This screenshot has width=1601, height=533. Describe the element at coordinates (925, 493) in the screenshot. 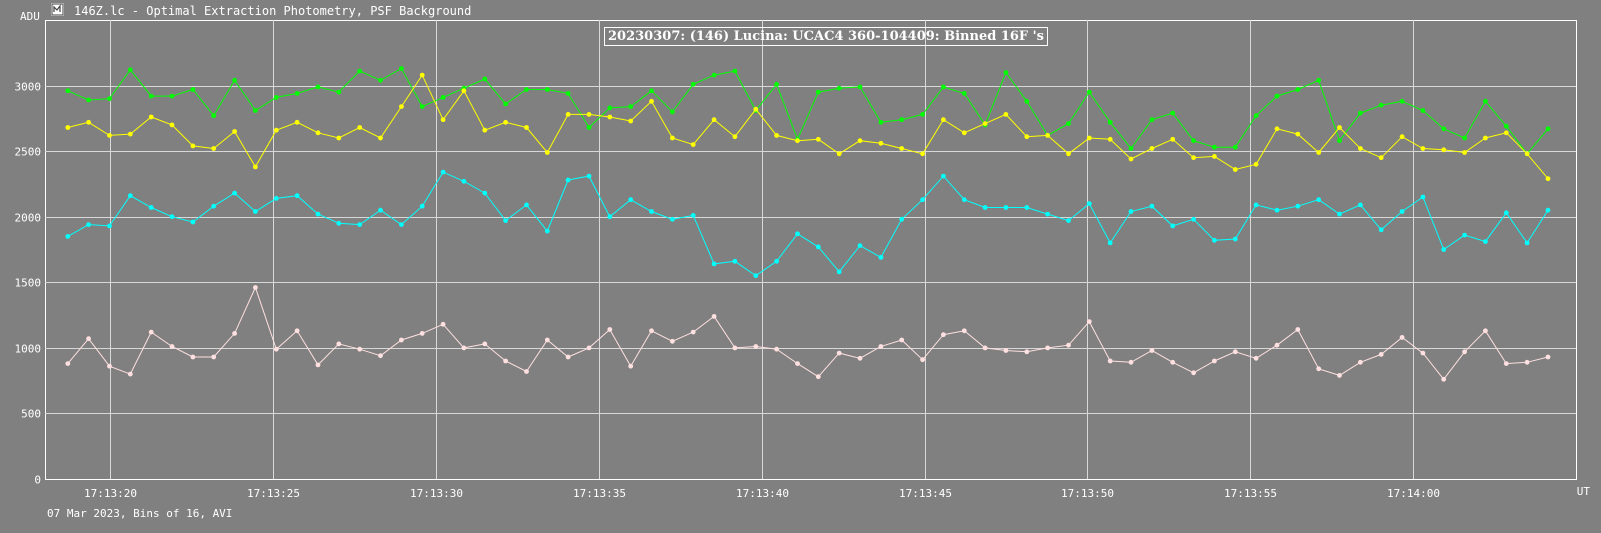

I see `x-tick-label: 17:13:45` at that location.